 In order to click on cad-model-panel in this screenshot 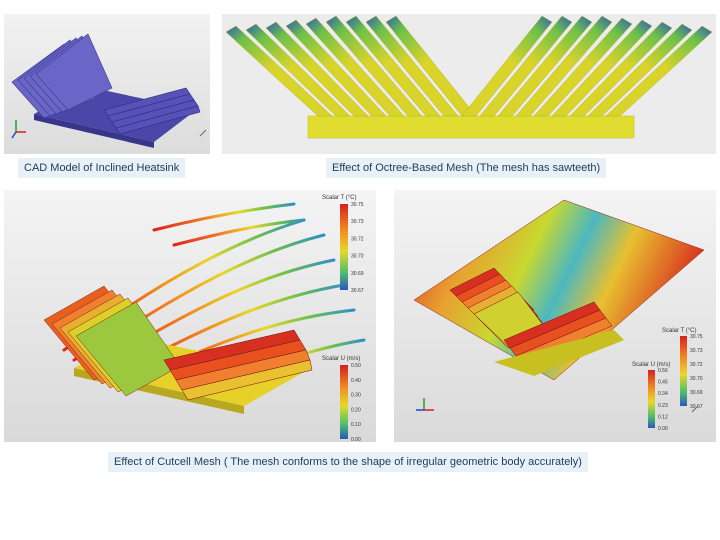, I will do `click(107, 84)`.